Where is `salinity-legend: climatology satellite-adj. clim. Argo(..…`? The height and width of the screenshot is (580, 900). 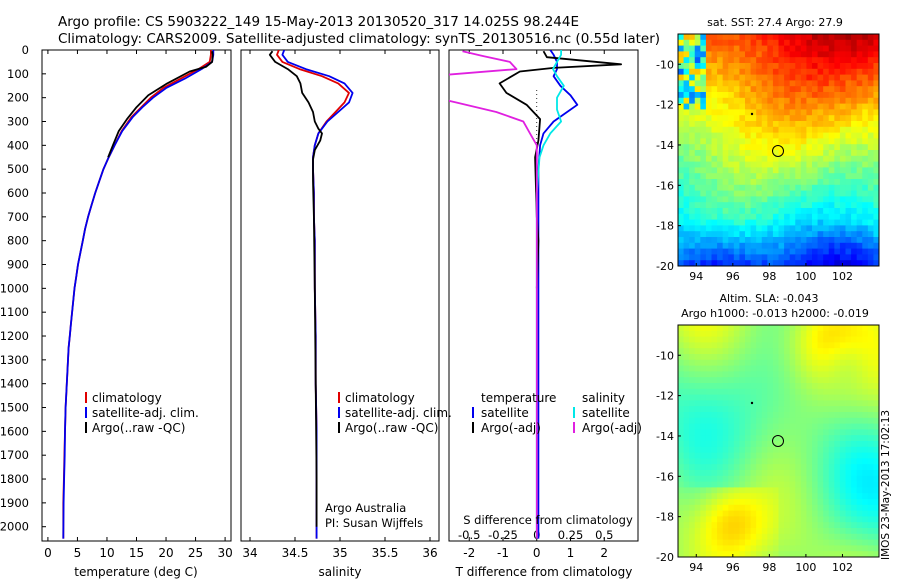 salinity-legend: climatology satellite-adj. clim. Argo(..… is located at coordinates (395, 413).